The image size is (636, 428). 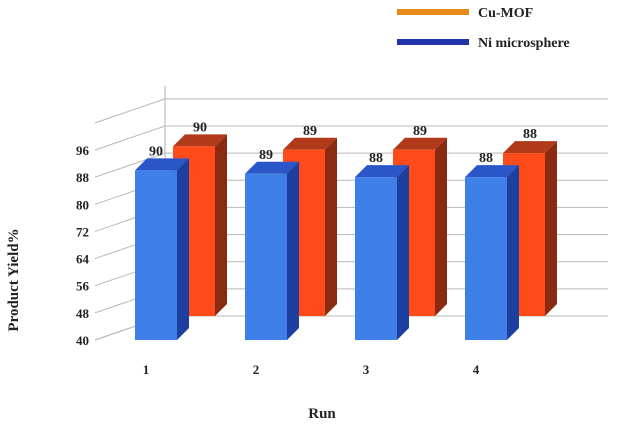 I want to click on y-tick-label: 40, so click(x=82, y=340).